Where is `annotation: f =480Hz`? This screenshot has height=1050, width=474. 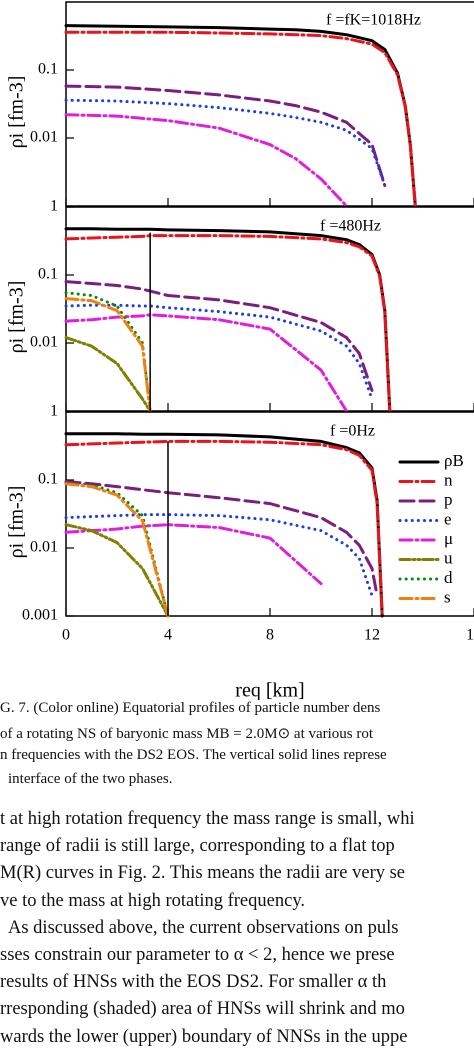
annotation: f =480Hz is located at coordinates (350, 226).